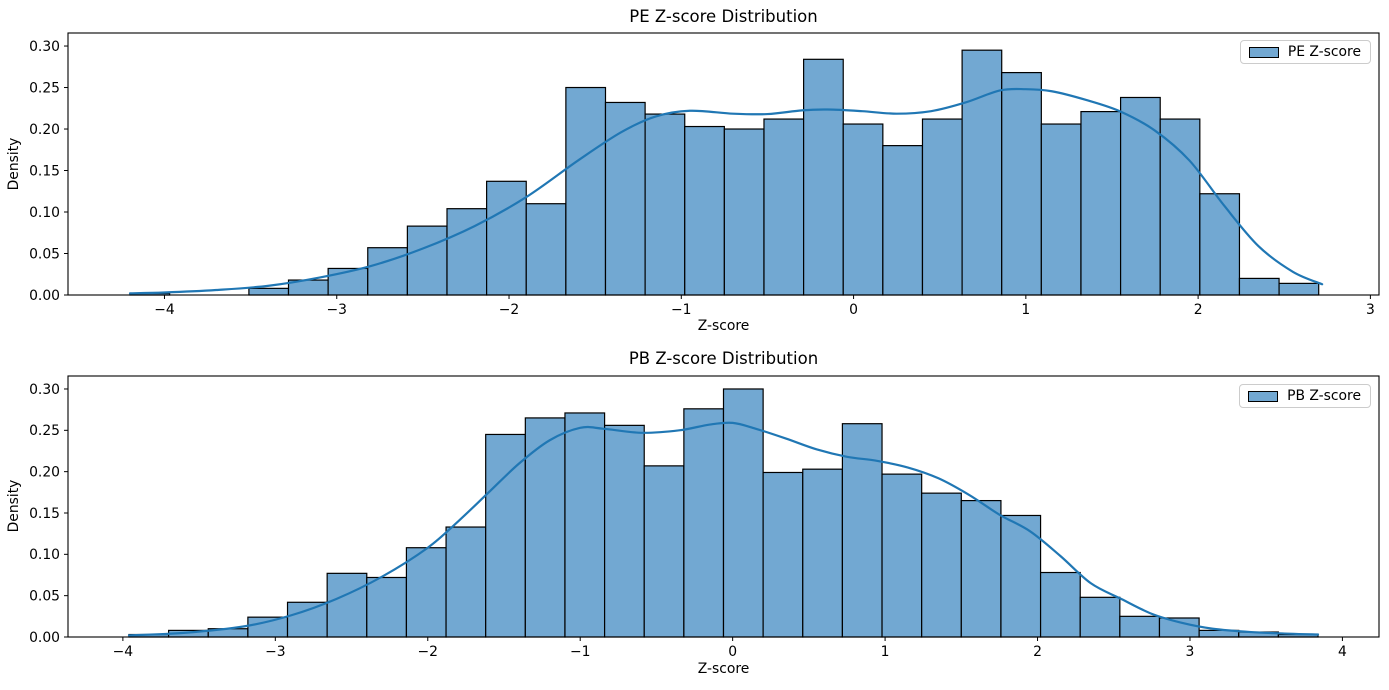  I want to click on chart2-title: PB Z-score Distribution, so click(723, 358).